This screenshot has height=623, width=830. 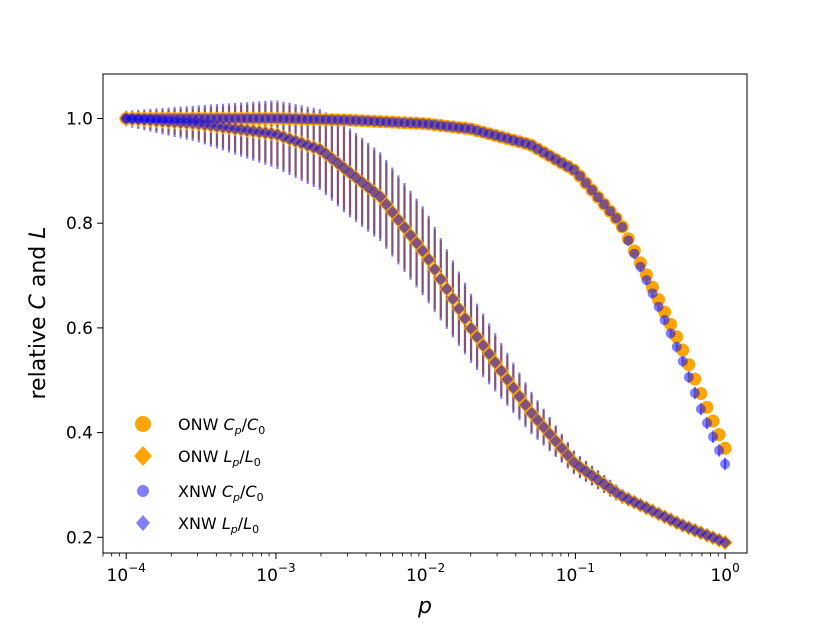 I want to click on legend-label-xnw-c: XNW Cp/C0, so click(x=221, y=493).